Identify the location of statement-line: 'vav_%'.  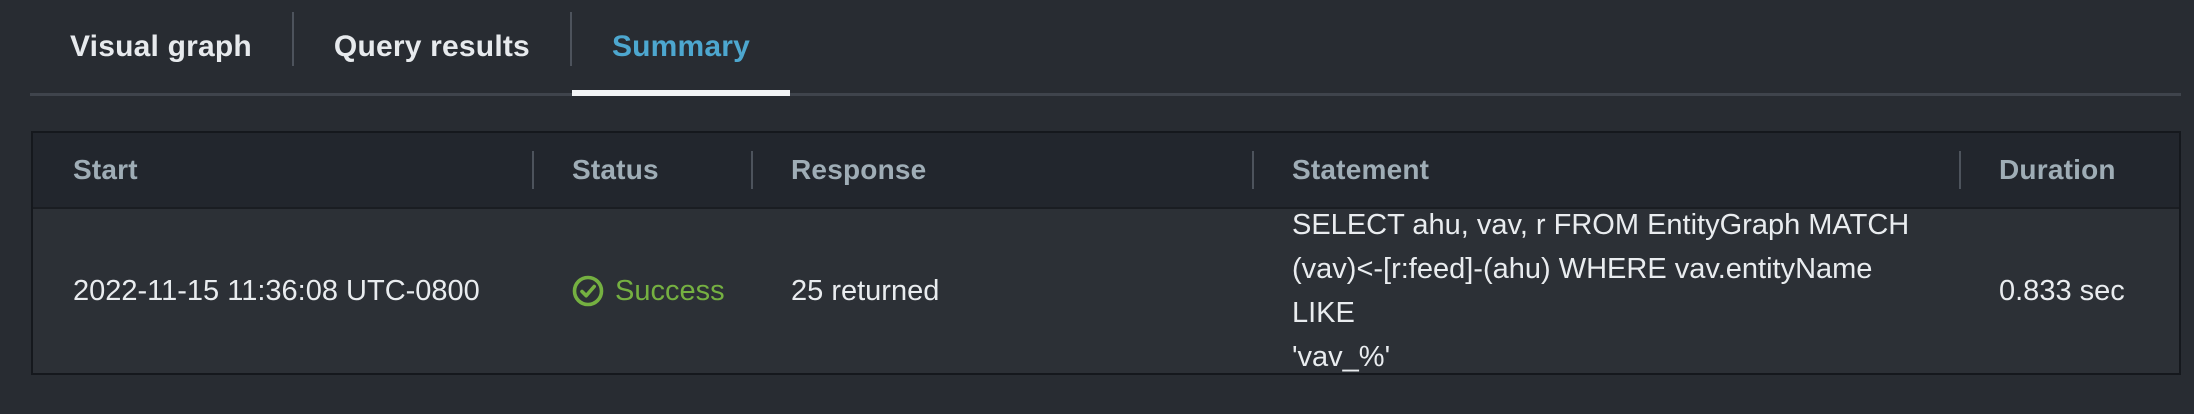
(1341, 357).